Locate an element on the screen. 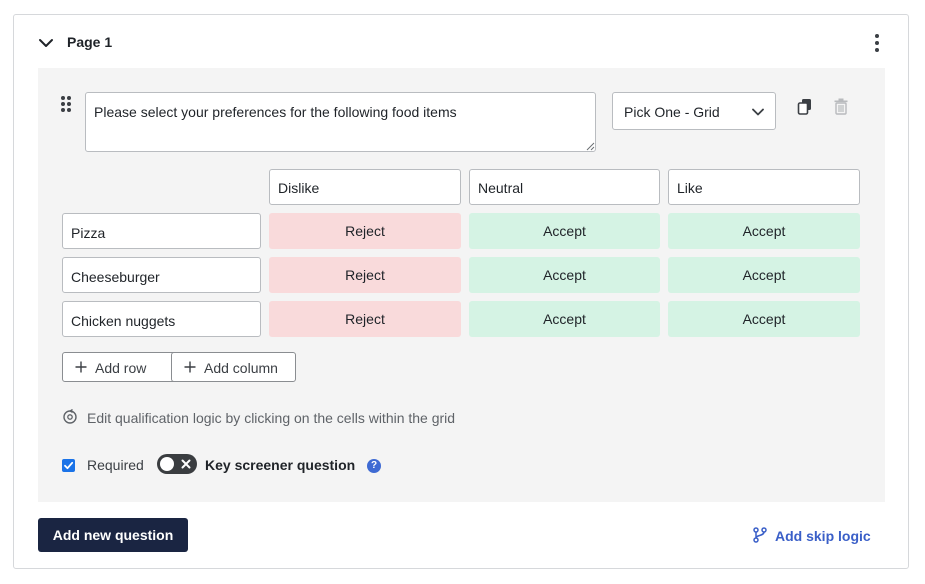 This screenshot has height=584, width=925. resize-grip-icon is located at coordinates (590, 146).